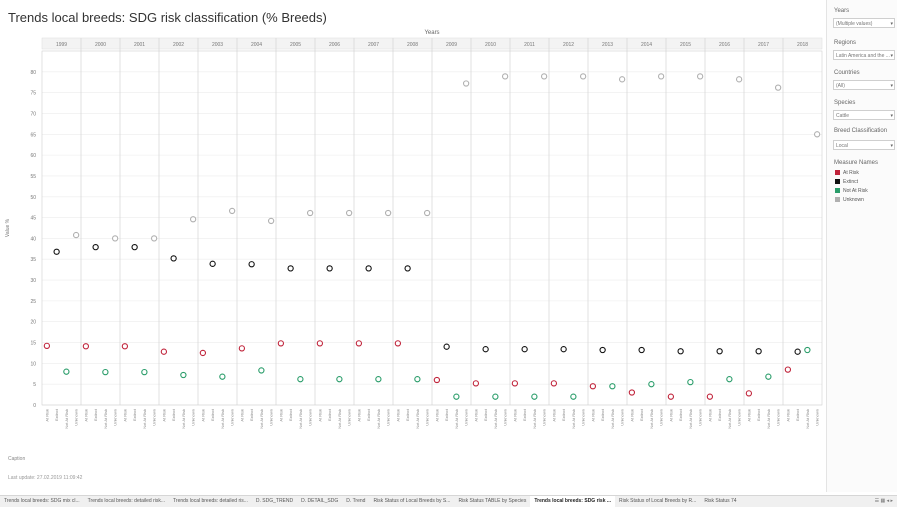 The width and height of the screenshot is (897, 507). What do you see at coordinates (851, 173) in the screenshot?
I see `legend-label: At Risk` at bounding box center [851, 173].